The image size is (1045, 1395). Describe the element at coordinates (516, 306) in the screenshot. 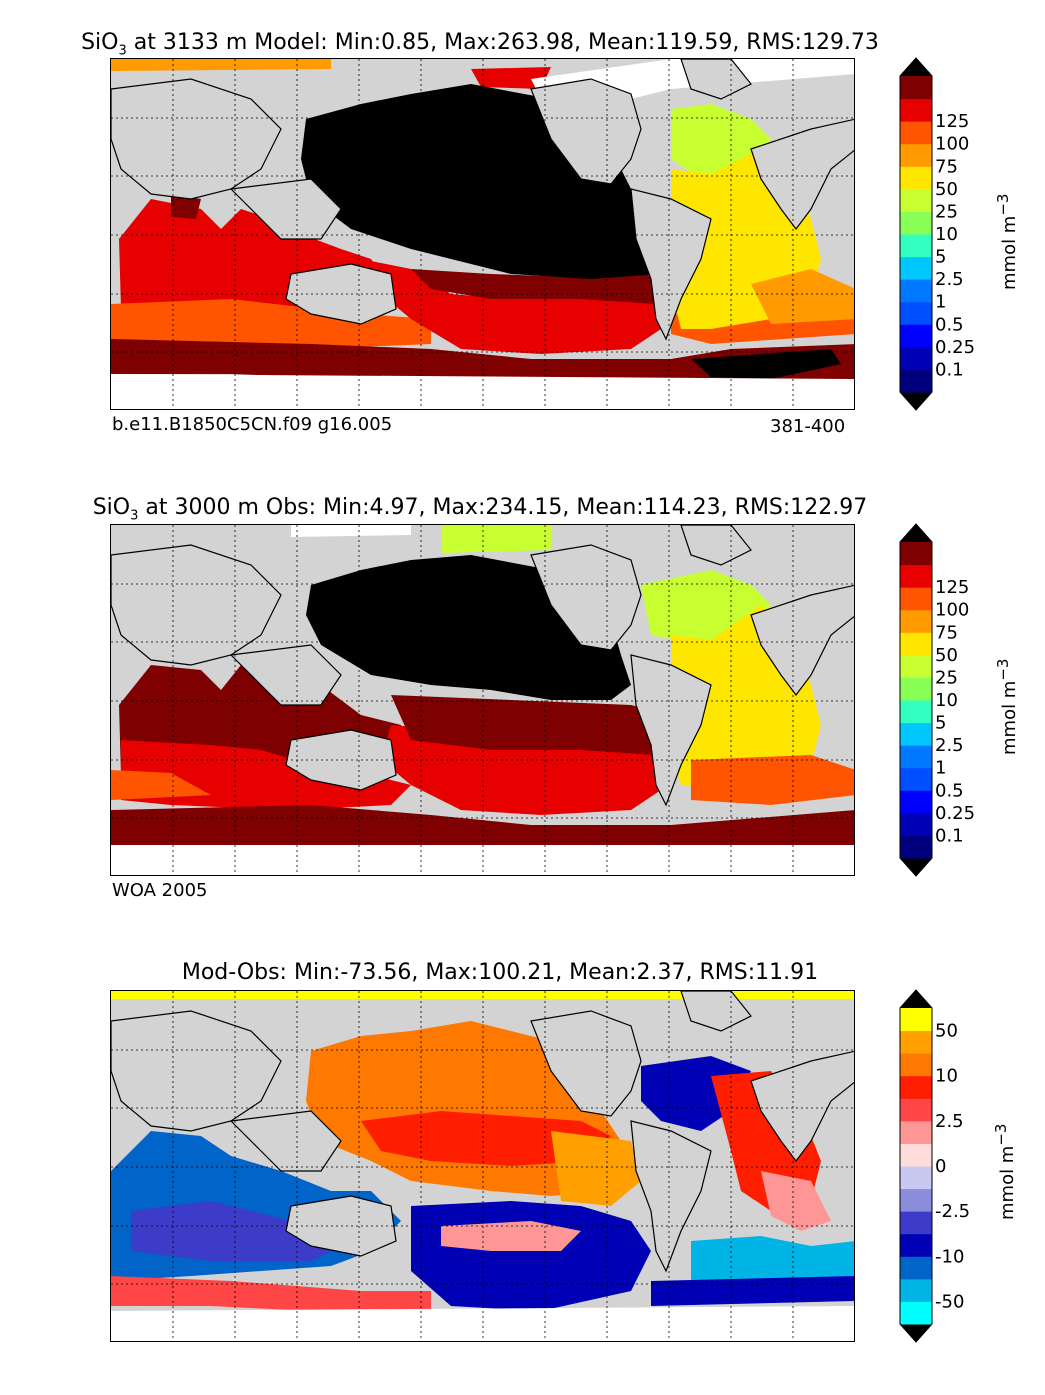

I see `pacific-south` at that location.